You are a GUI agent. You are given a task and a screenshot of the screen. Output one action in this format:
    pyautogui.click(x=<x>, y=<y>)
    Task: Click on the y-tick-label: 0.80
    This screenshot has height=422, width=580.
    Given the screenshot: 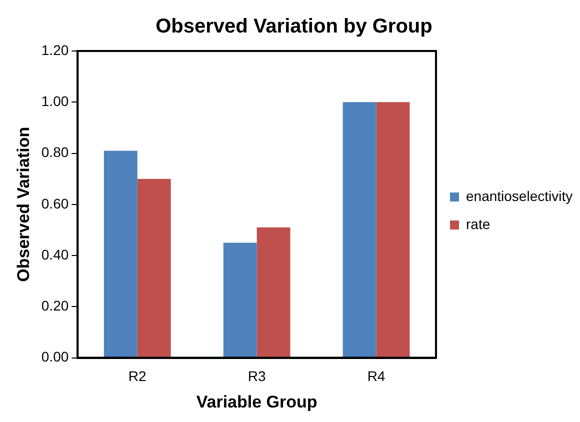 What is the action you would take?
    pyautogui.click(x=55, y=152)
    